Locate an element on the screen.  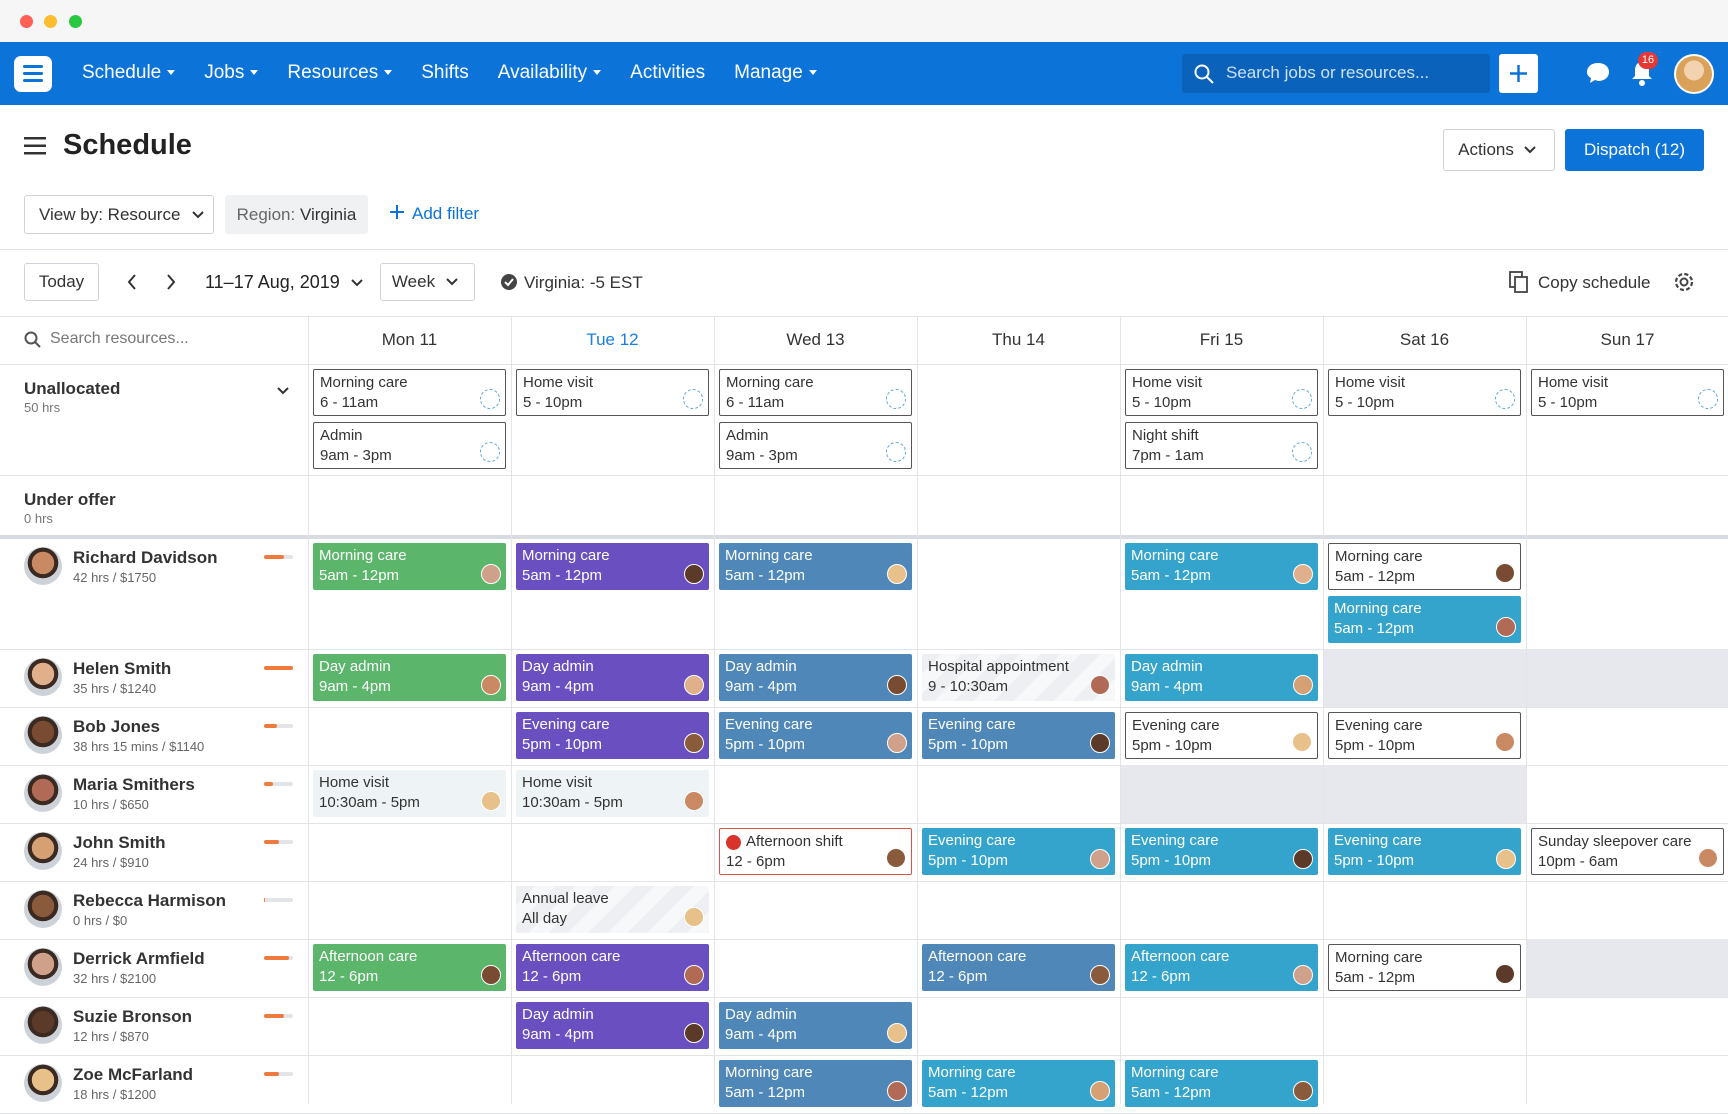
group-hours: 50 hrs is located at coordinates (42, 407).